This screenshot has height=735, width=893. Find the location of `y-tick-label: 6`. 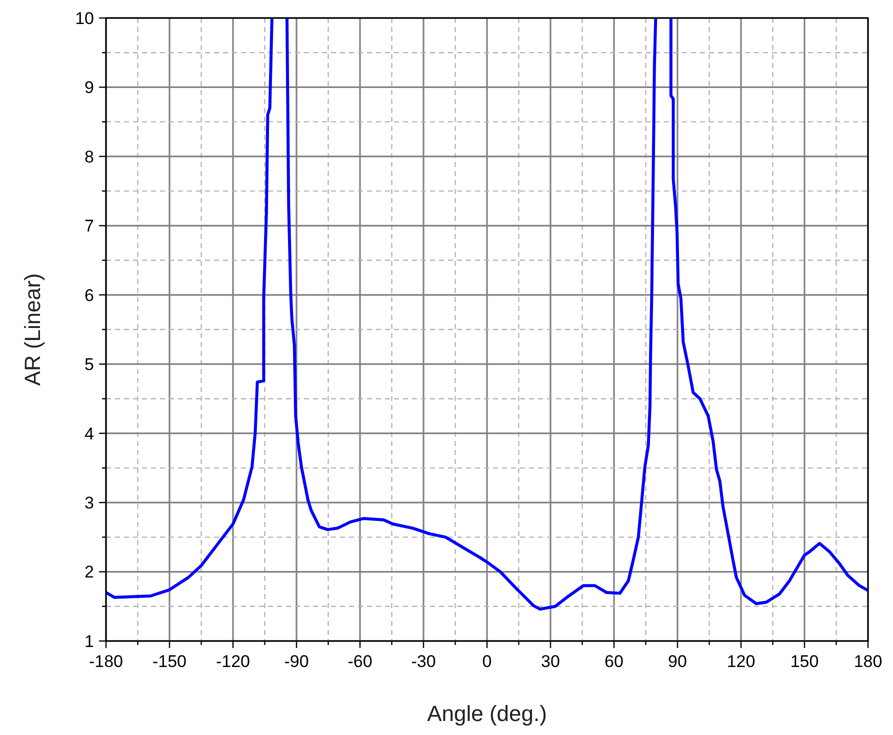

y-tick-label: 6 is located at coordinates (89, 295).